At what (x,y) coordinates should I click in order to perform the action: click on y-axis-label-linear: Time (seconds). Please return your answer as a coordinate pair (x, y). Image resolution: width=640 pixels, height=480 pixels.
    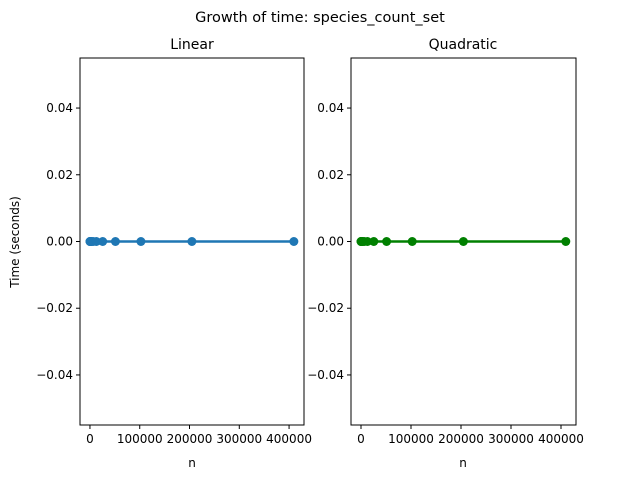
    Looking at the image, I should click on (15, 242).